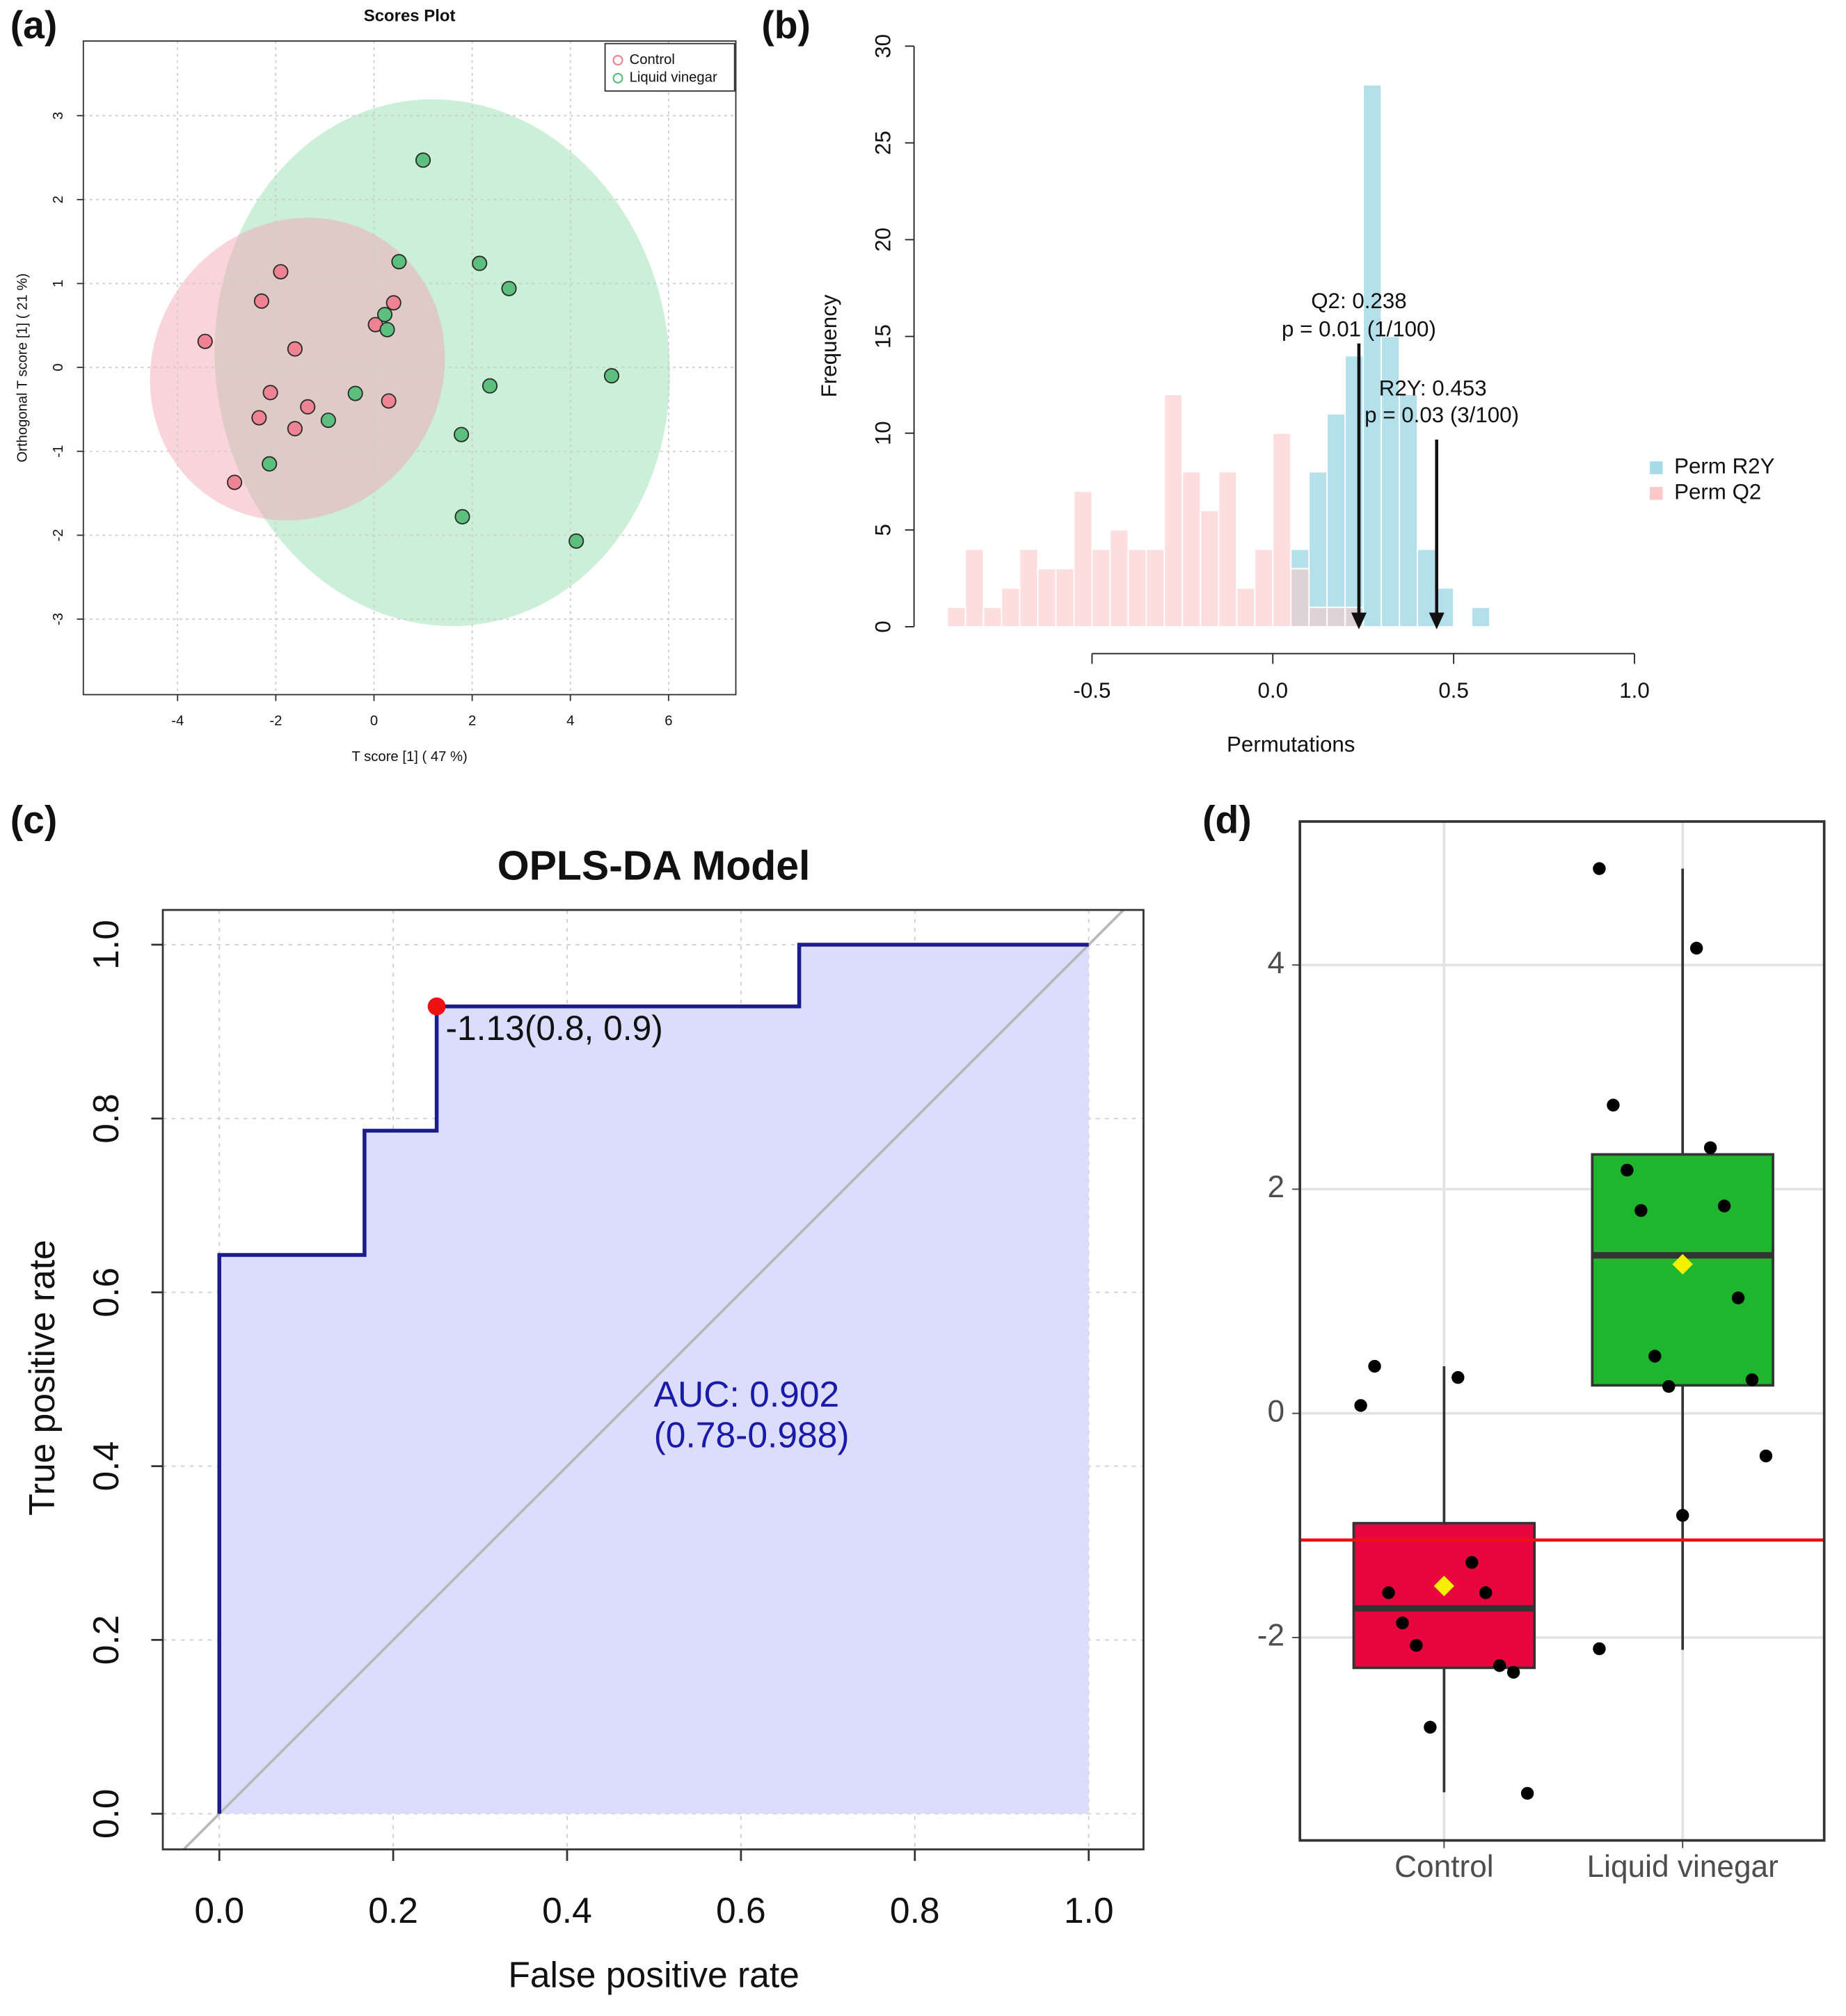 The height and width of the screenshot is (2016, 1846). I want to click on x-tick-label: 0.8, so click(915, 1910).